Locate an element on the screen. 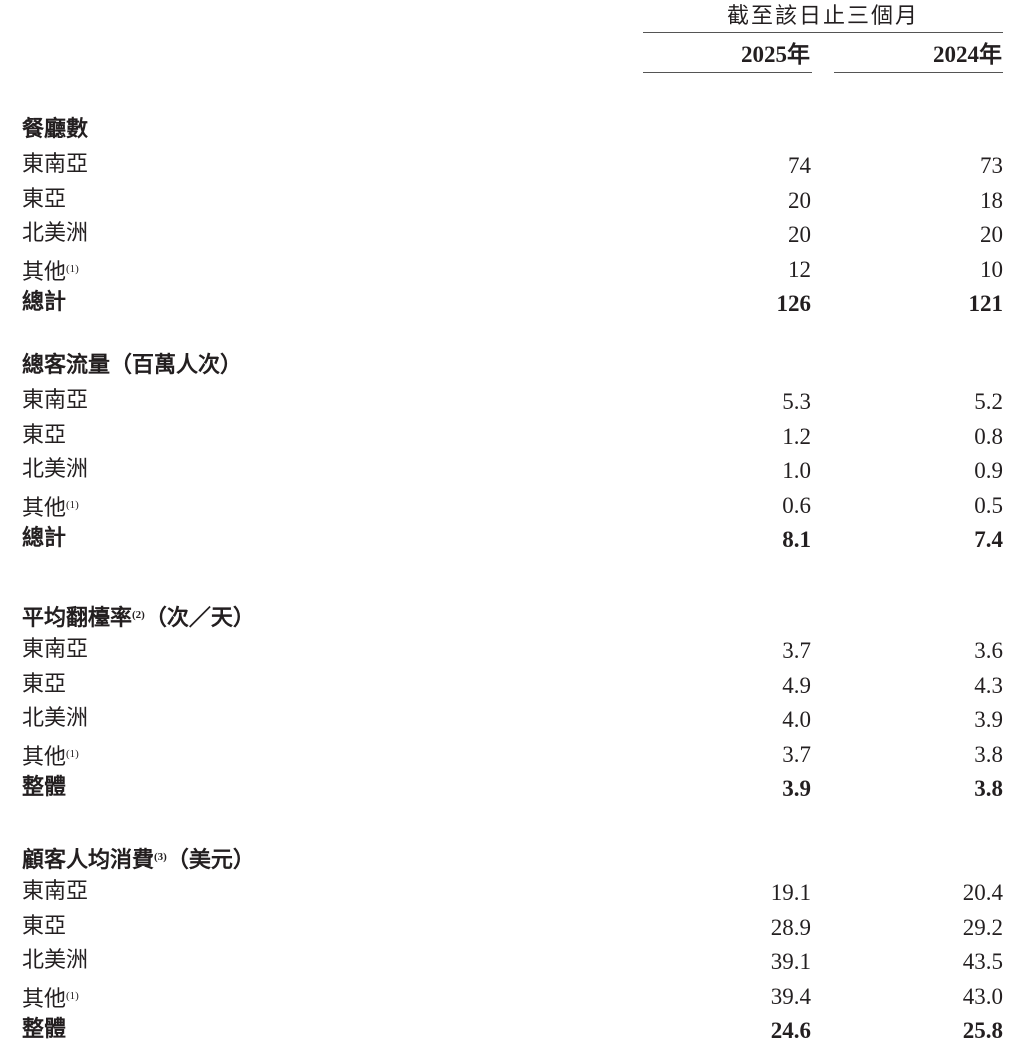  section-unit: （百萬人次） is located at coordinates (176, 365).